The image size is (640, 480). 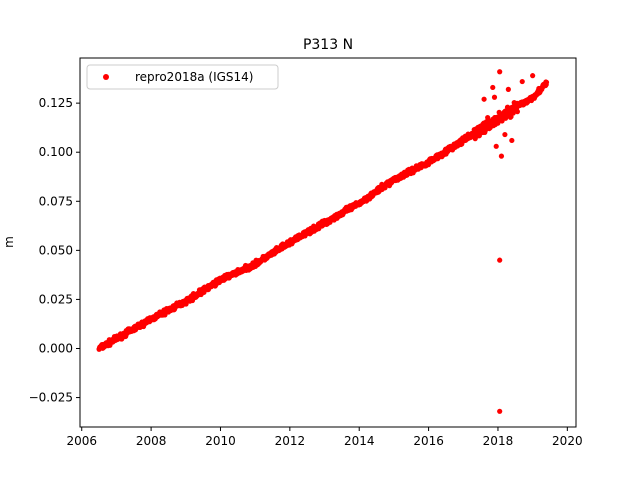 I want to click on y-tick-label: −0.025, so click(x=51, y=398).